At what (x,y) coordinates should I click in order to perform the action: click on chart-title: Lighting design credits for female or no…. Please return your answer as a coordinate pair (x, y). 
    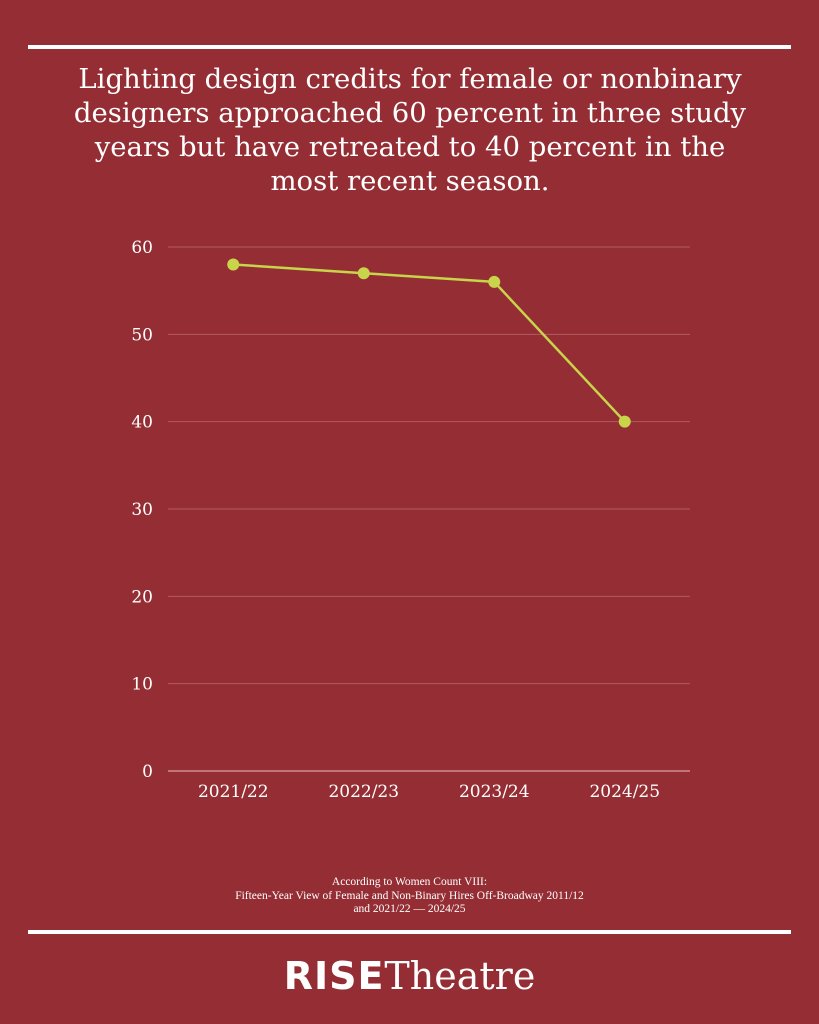
    Looking at the image, I should click on (410, 130).